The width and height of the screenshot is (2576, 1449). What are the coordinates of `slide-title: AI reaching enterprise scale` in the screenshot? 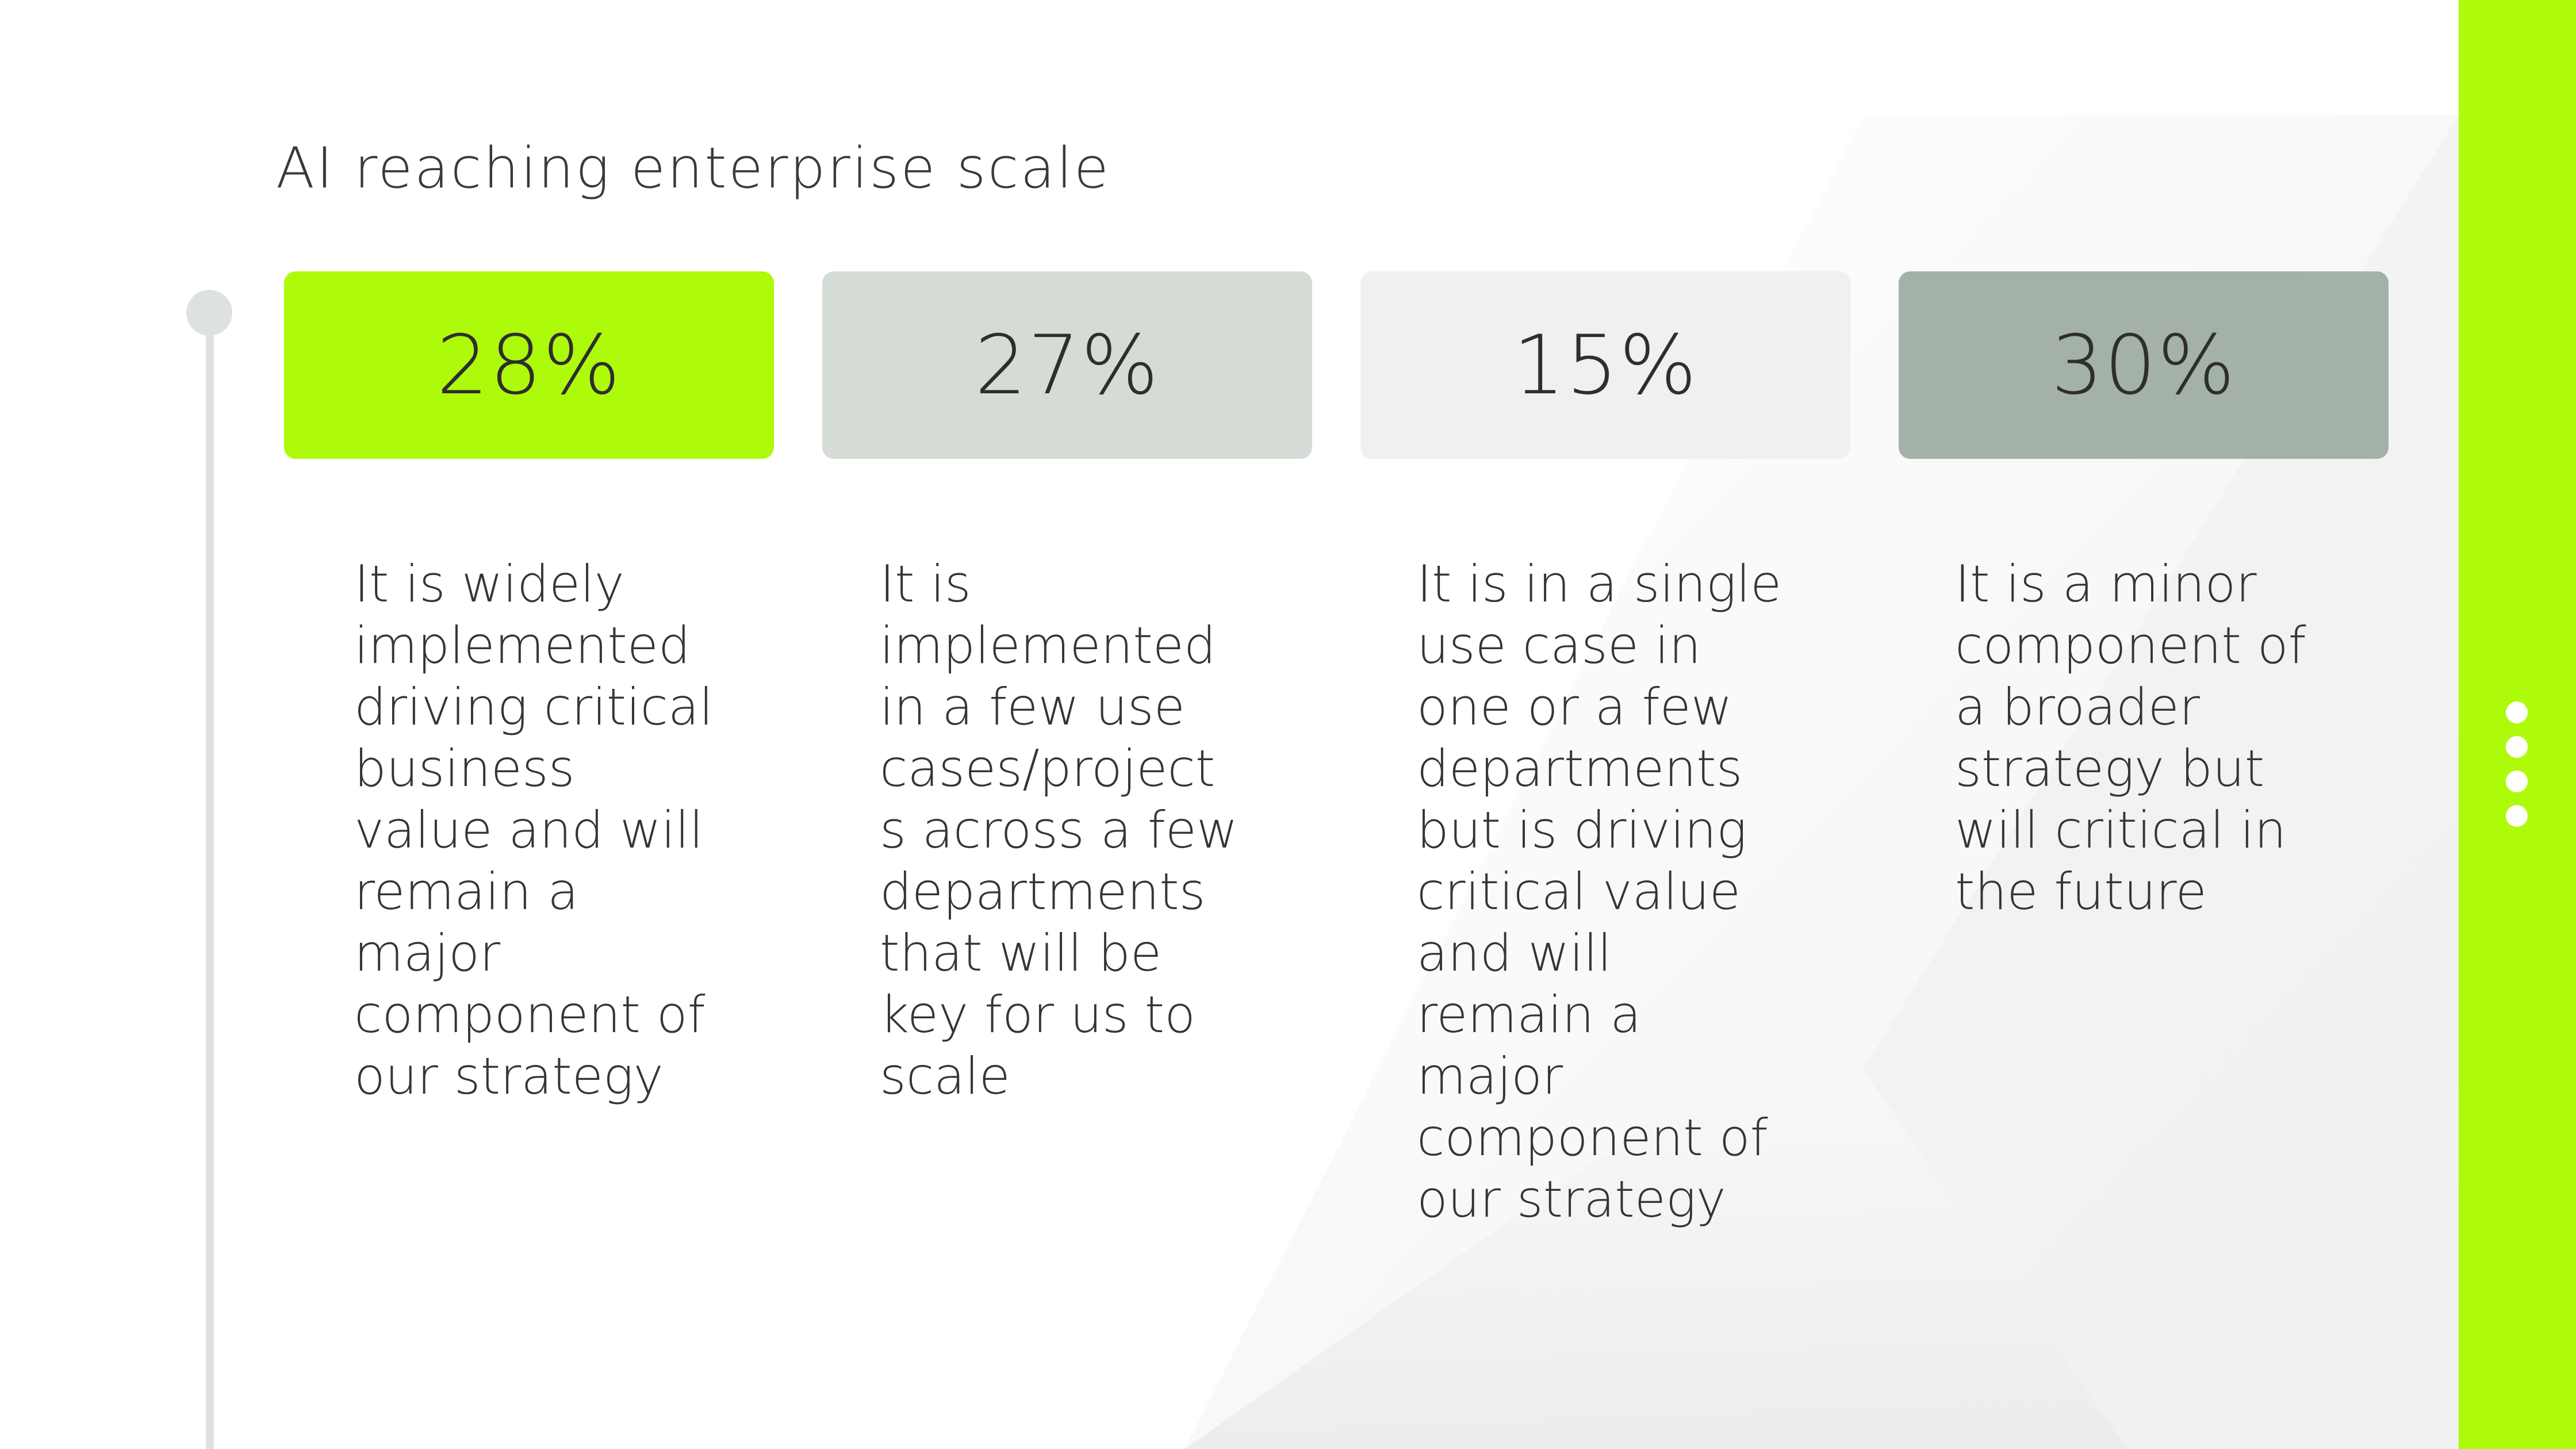 It's located at (693, 168).